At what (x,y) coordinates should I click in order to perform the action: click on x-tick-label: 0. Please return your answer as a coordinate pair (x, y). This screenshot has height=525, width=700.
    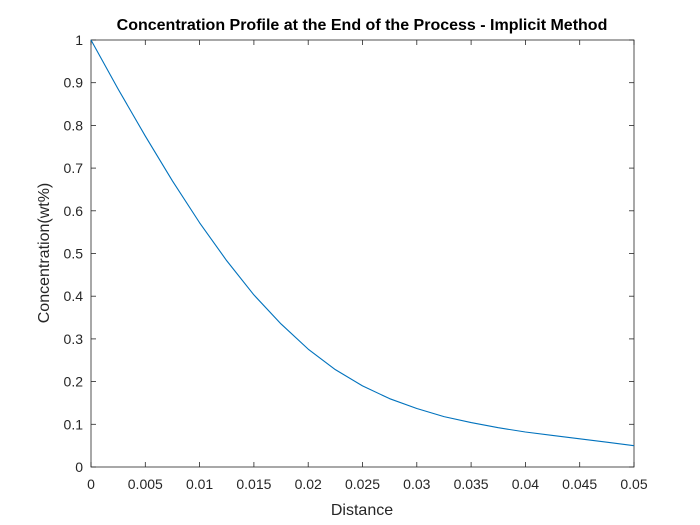
    Looking at the image, I should click on (91, 484).